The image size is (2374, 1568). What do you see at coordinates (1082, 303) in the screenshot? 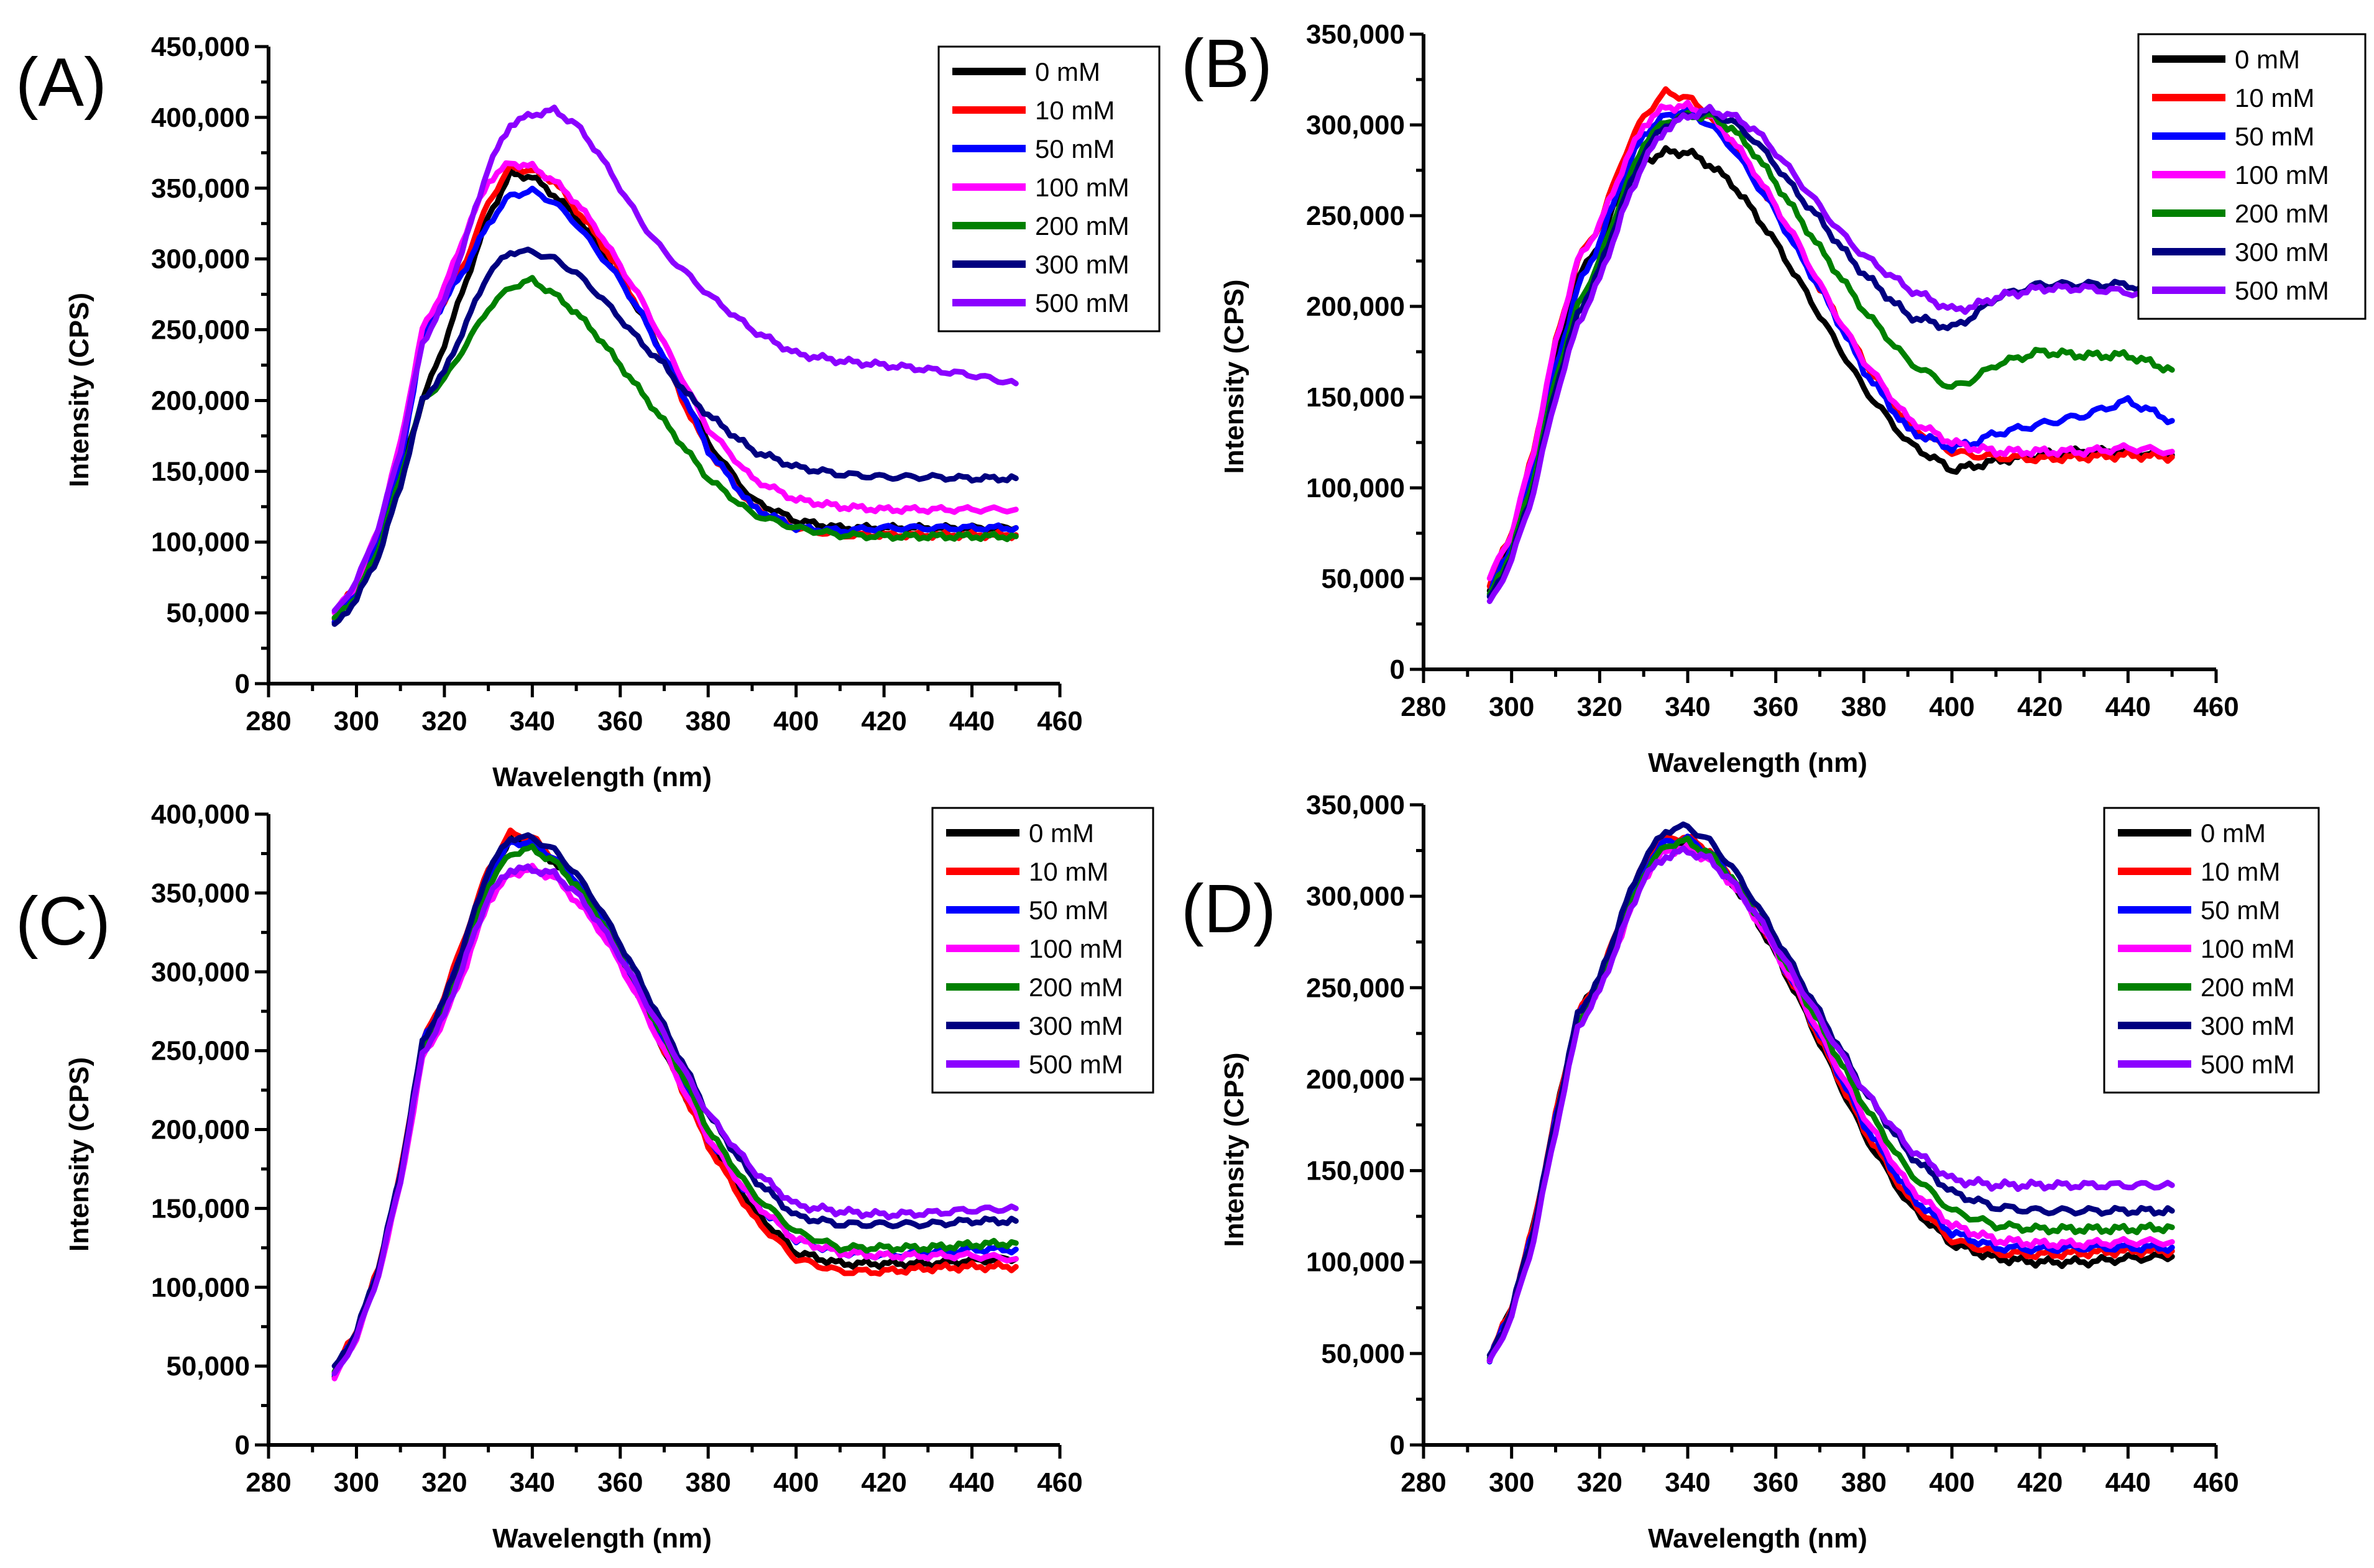
I see `legend-label: 500 mM` at bounding box center [1082, 303].